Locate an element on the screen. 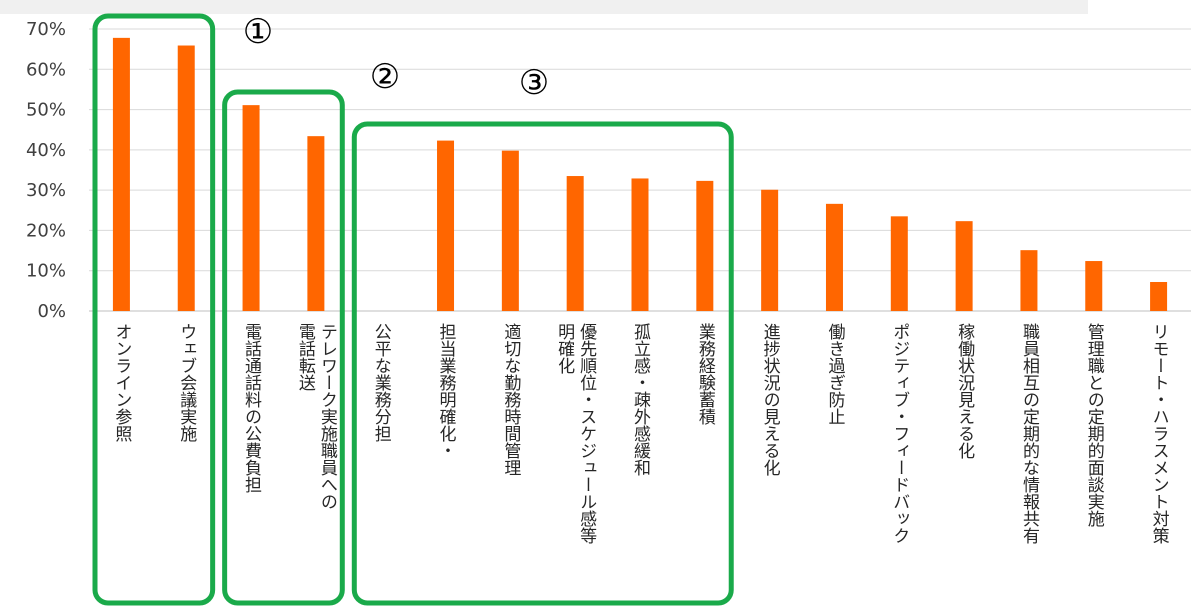 The width and height of the screenshot is (1202, 609). y-tick-label: 30% is located at coordinates (46, 190).